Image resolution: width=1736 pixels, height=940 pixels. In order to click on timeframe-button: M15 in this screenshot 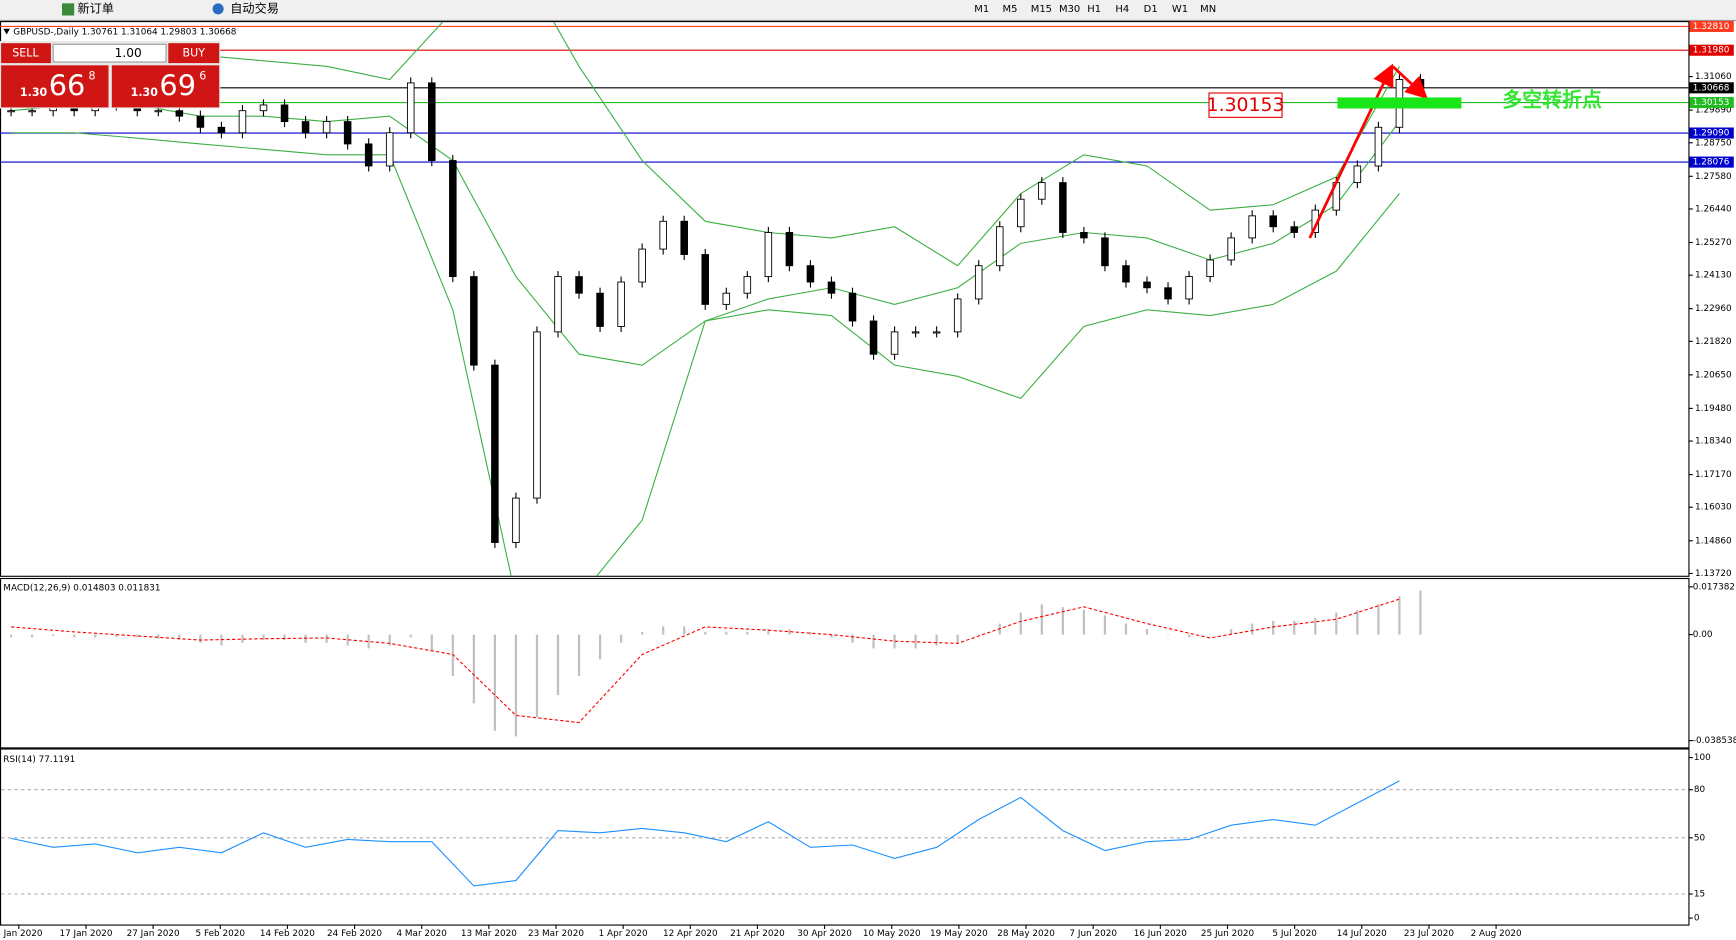, I will do `click(1041, 9)`.